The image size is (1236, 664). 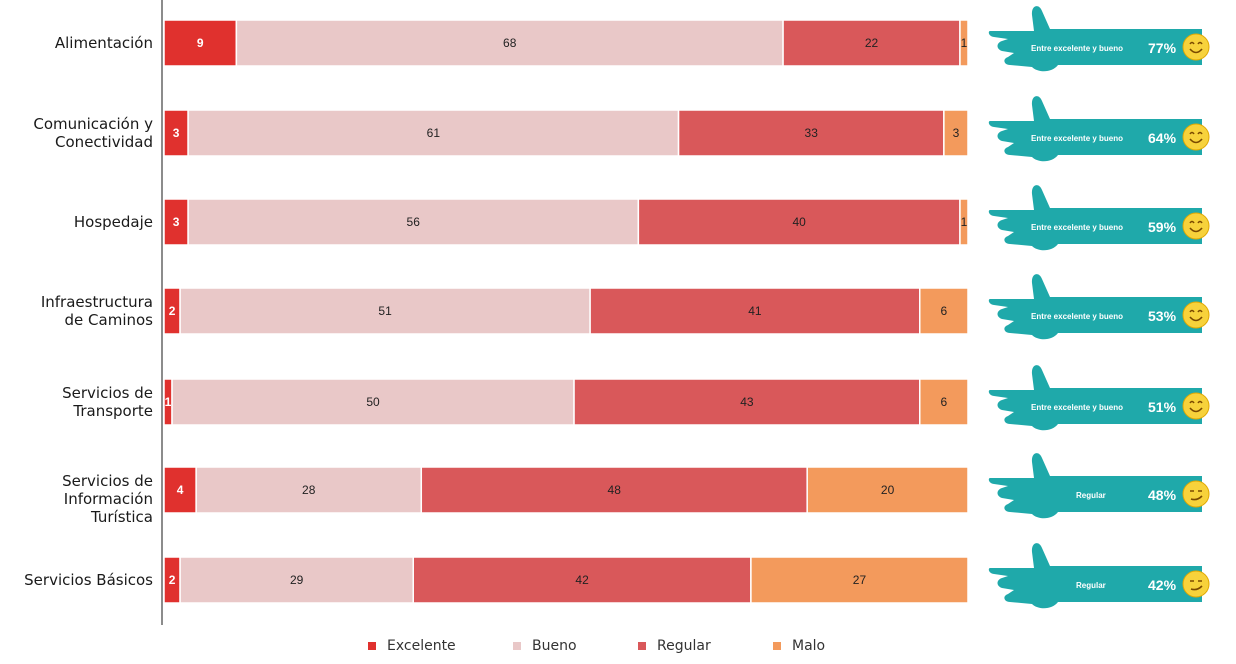 I want to click on summary-percent: 53%, so click(x=1162, y=316).